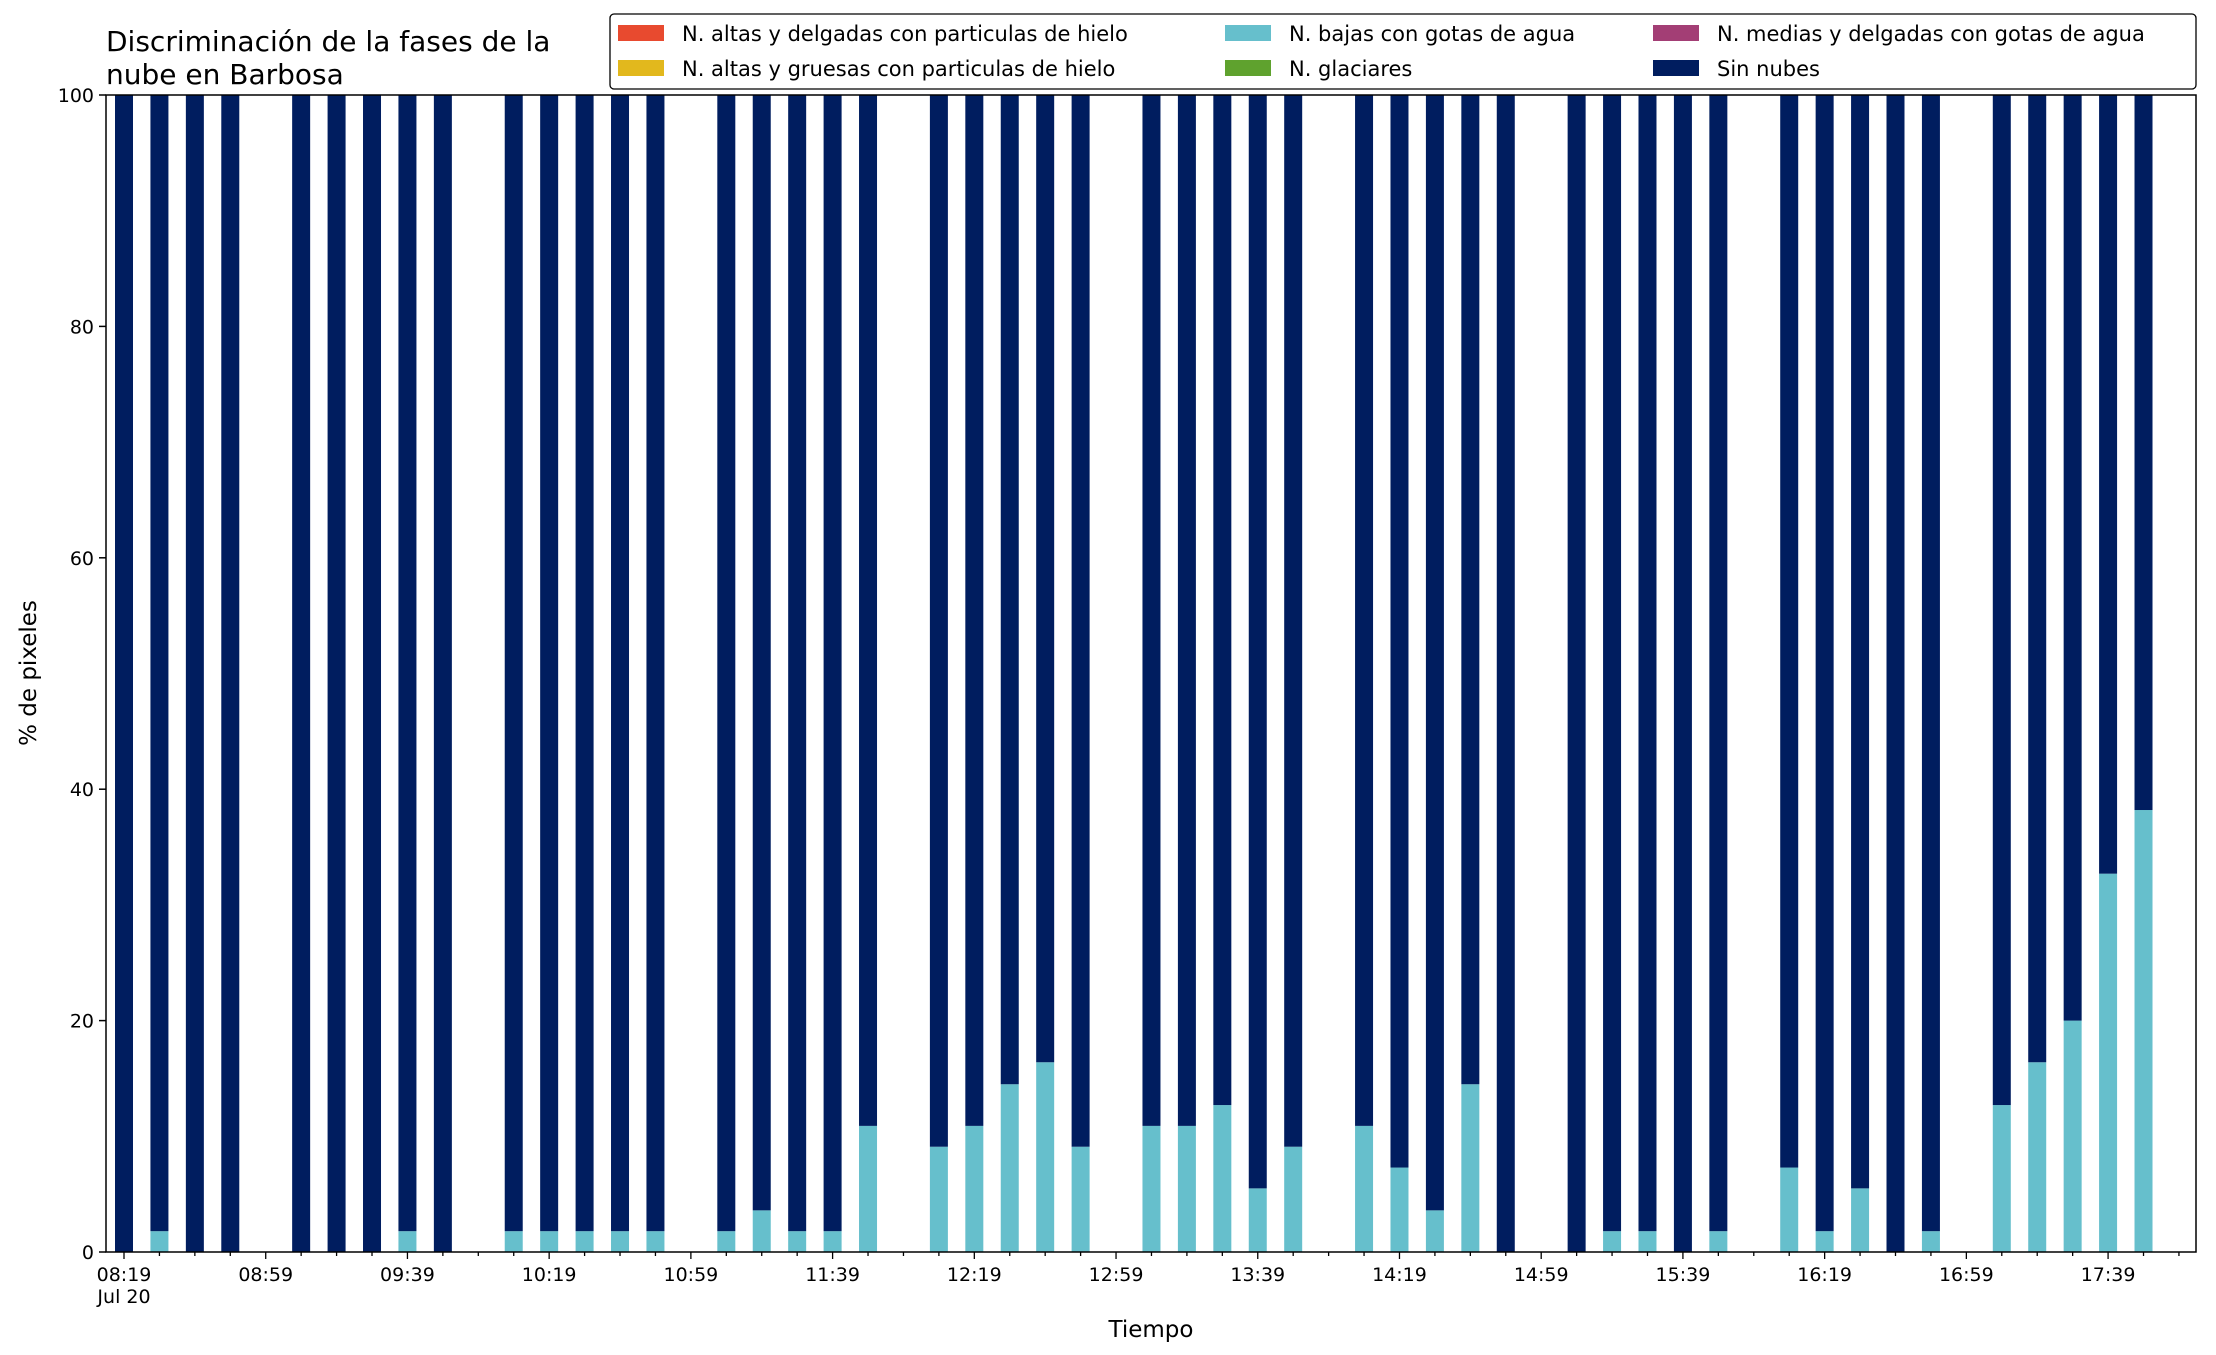 The height and width of the screenshot is (1355, 2216). I want to click on y-tick-label: 40, so click(82, 790).